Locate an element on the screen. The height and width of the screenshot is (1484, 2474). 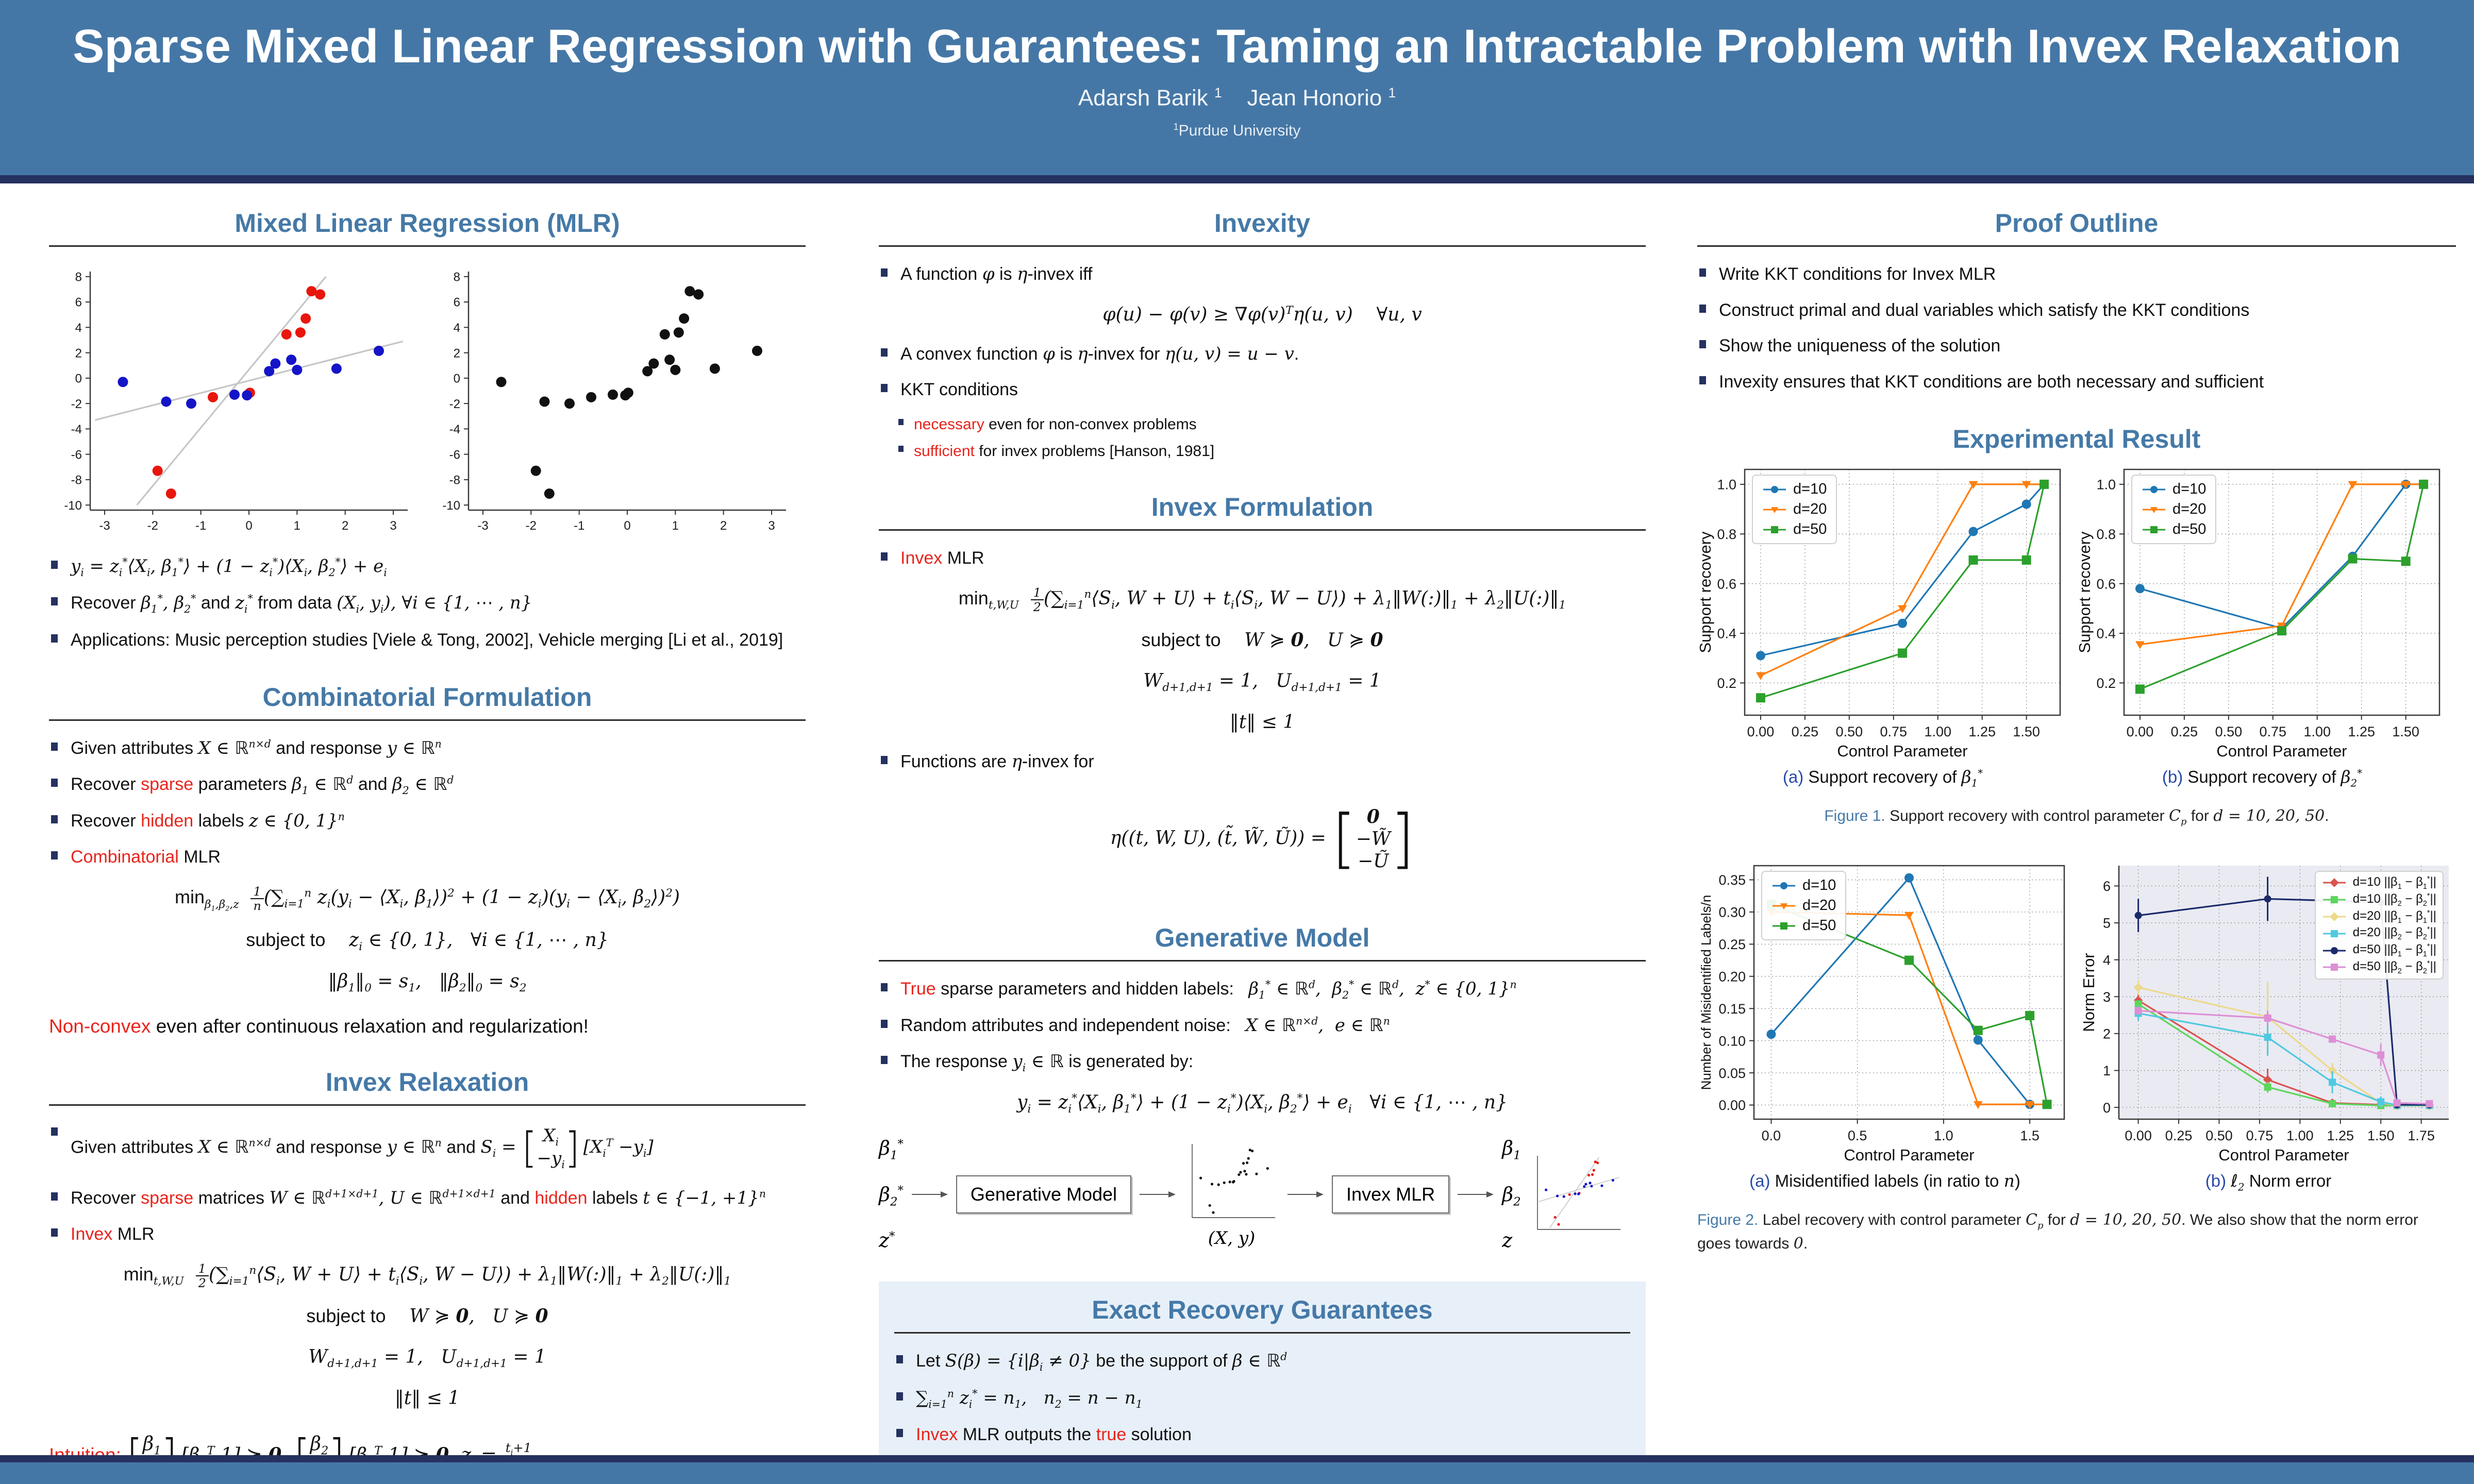
legend-label: d=50 is located at coordinates (1819, 925).